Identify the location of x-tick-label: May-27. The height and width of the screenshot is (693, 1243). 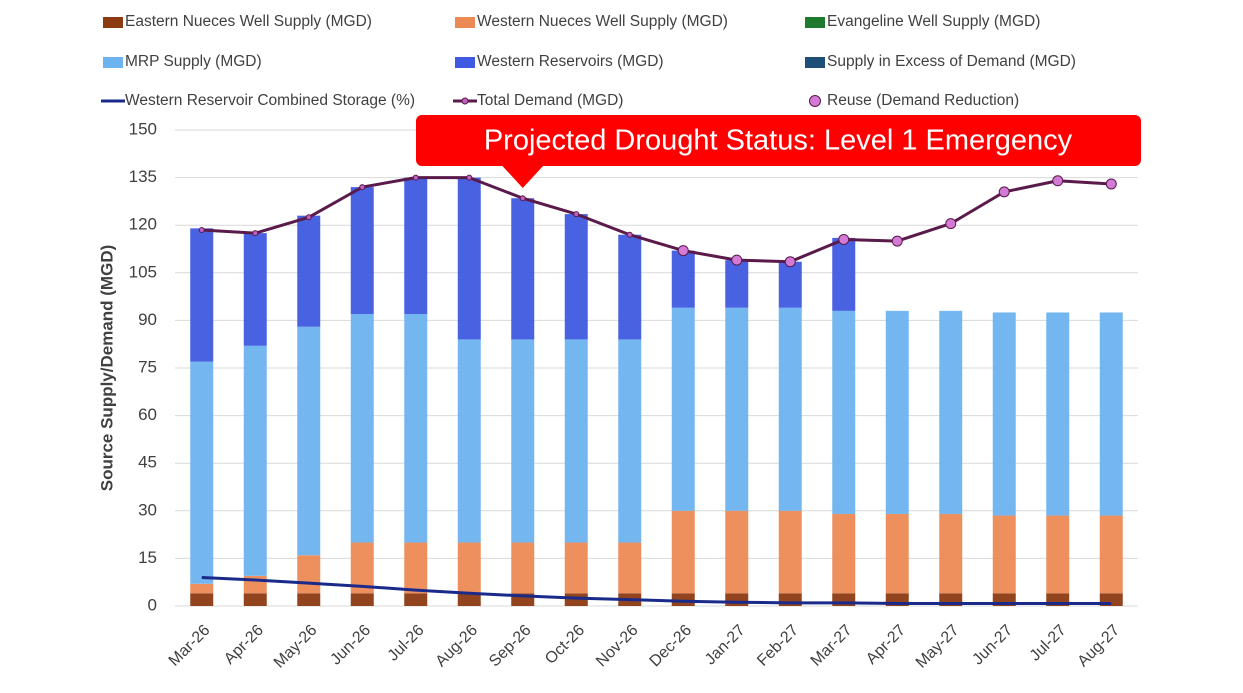
(938, 647).